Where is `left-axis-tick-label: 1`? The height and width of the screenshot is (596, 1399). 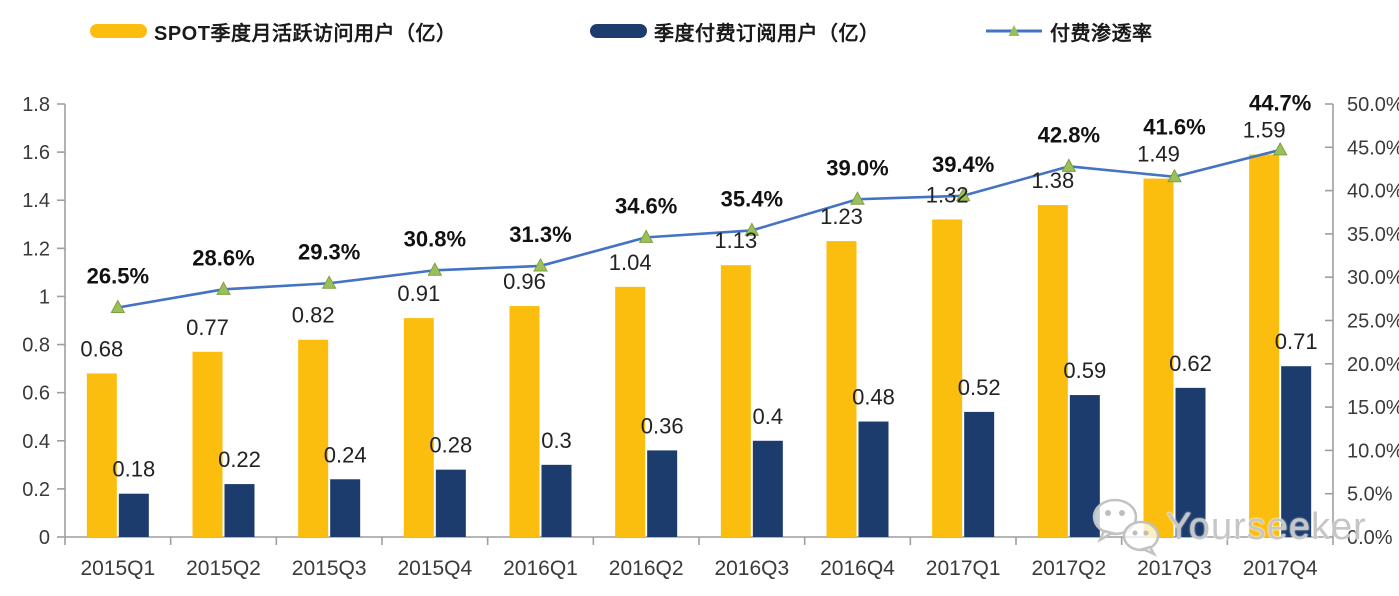
left-axis-tick-label: 1 is located at coordinates (44, 297).